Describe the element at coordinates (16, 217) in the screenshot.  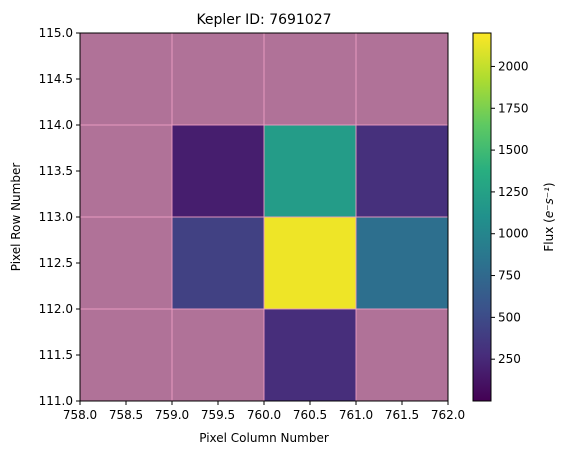
I see `y-axis-label: Pixel Row Number` at that location.